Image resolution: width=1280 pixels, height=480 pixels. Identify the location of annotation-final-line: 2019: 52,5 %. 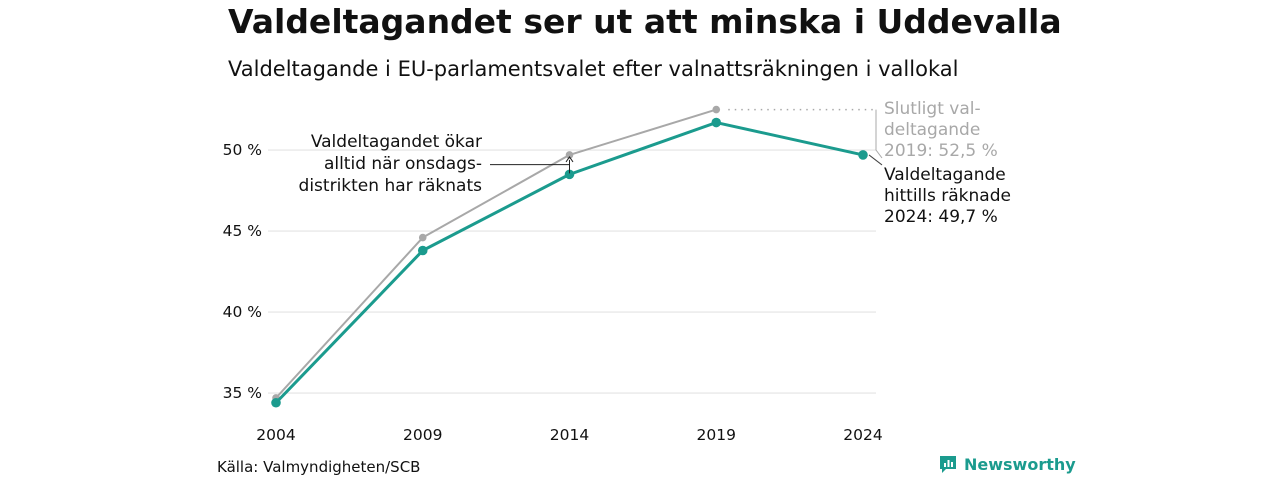
(941, 151).